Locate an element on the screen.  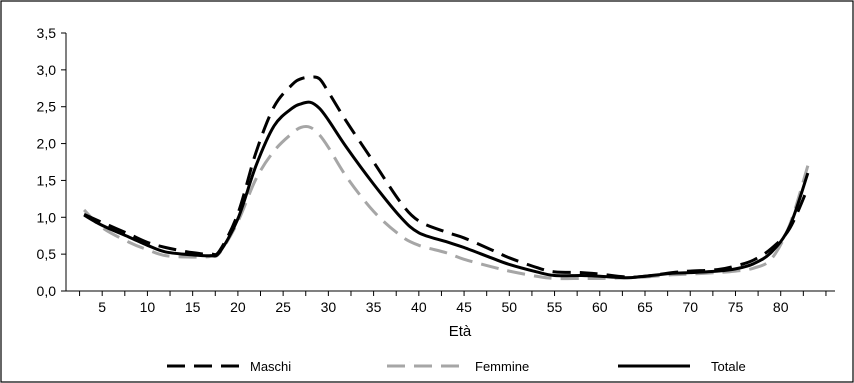
x-tick-label: 65 is located at coordinates (645, 307).